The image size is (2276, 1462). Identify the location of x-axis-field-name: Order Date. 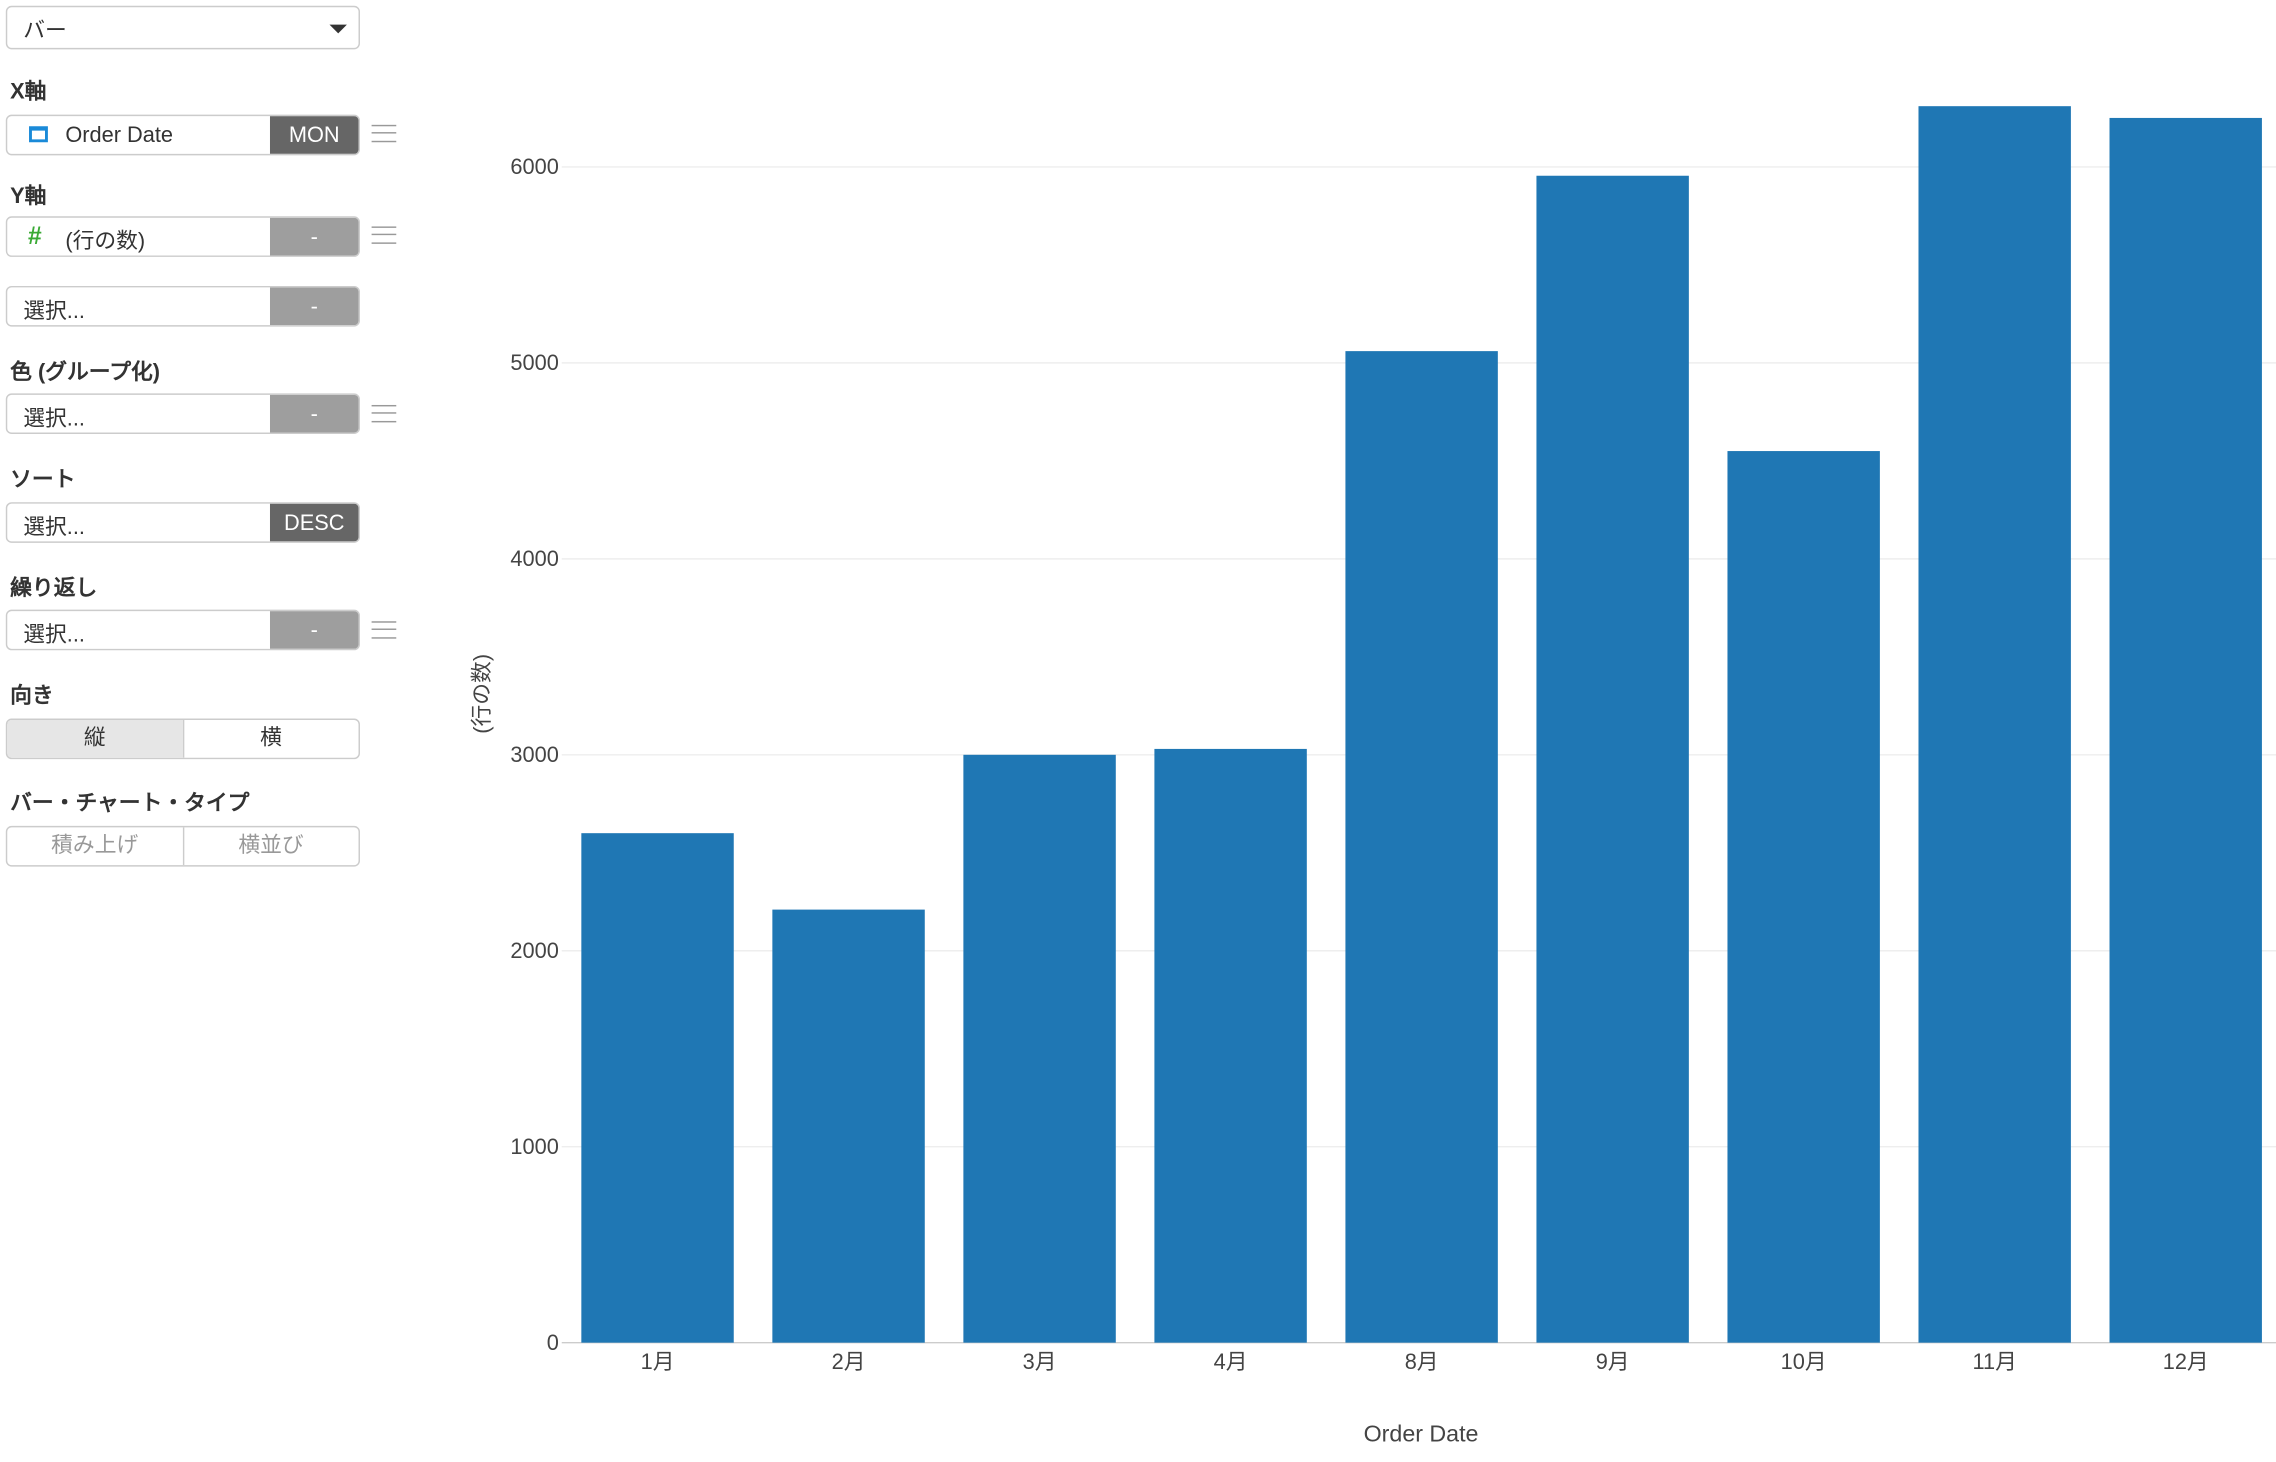
(119, 136).